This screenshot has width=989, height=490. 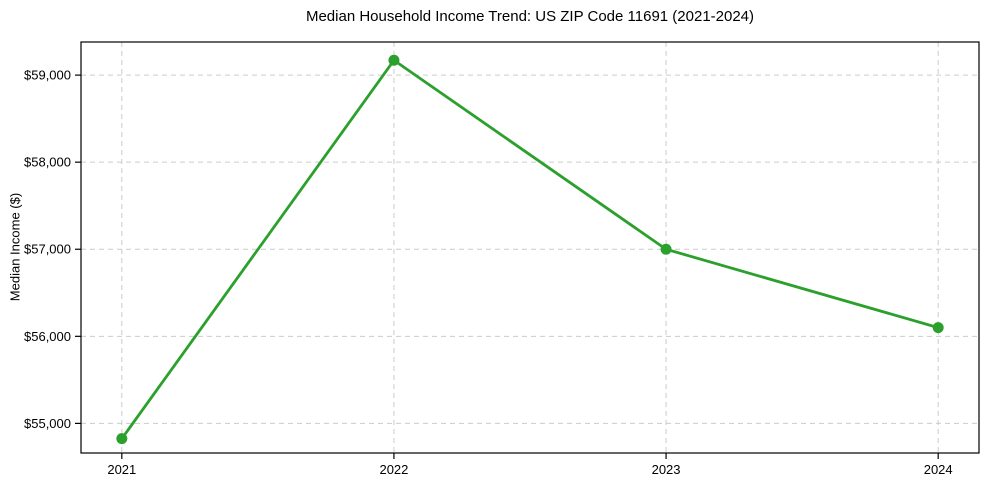 What do you see at coordinates (47, 75) in the screenshot?
I see `y-tick-label: $59,000` at bounding box center [47, 75].